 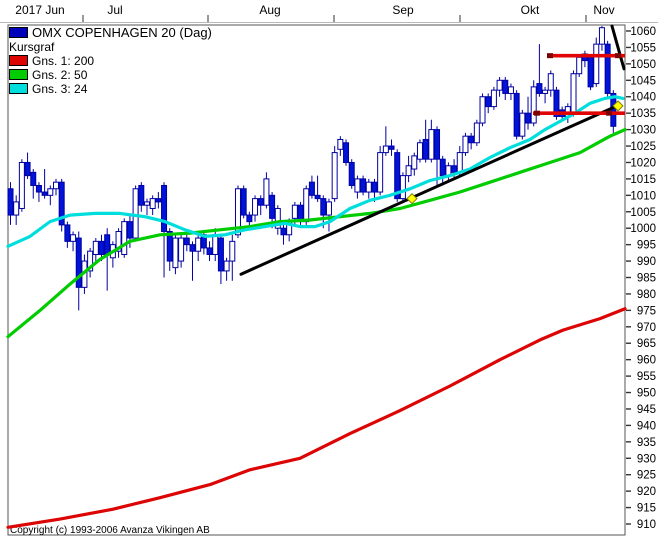 What do you see at coordinates (403, 10) in the screenshot?
I see `month-label-3: Sep` at bounding box center [403, 10].